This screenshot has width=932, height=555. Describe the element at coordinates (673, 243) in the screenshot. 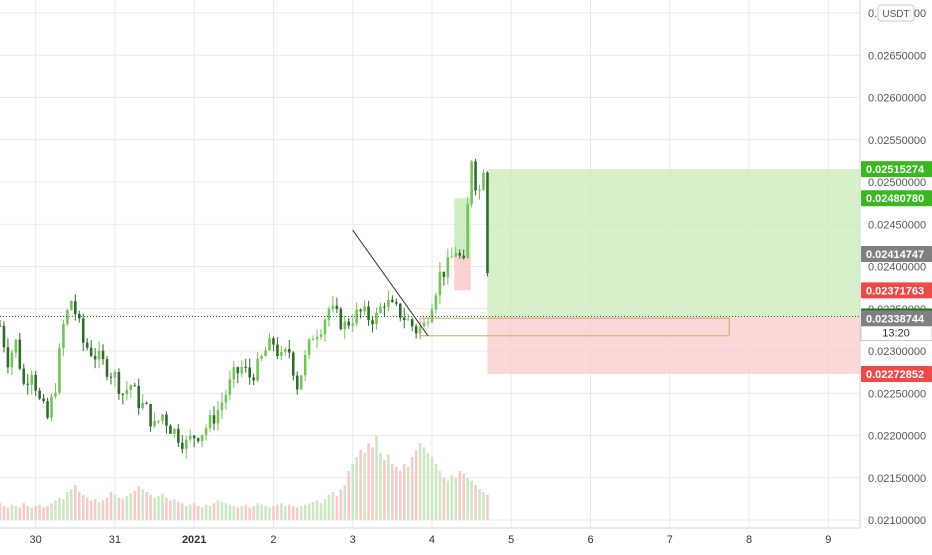

I see `take-profit-zone` at that location.